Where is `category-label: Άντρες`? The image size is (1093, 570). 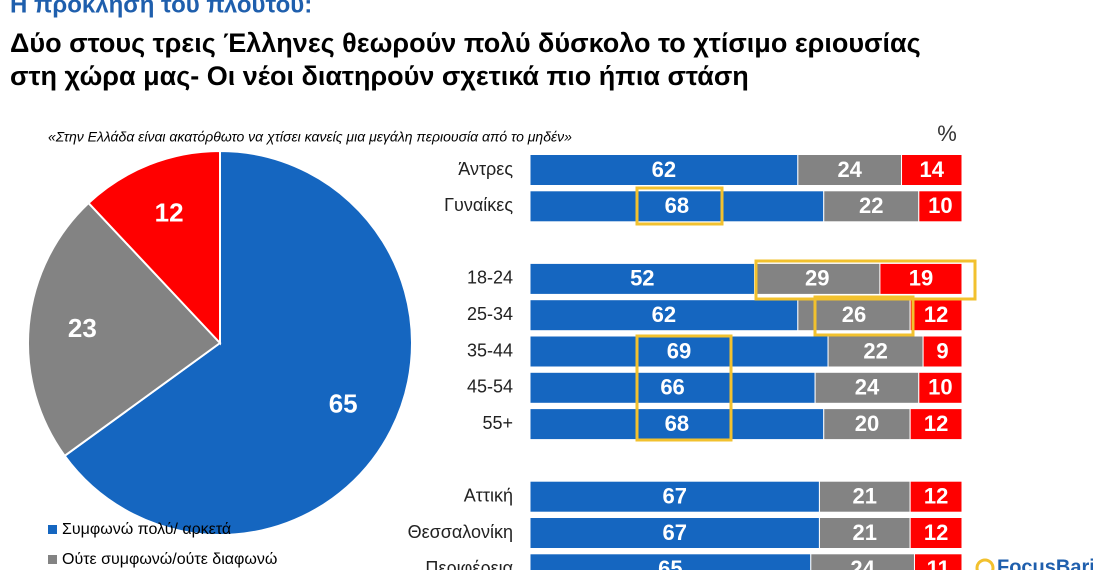
category-label: Άντρες is located at coordinates (485, 169).